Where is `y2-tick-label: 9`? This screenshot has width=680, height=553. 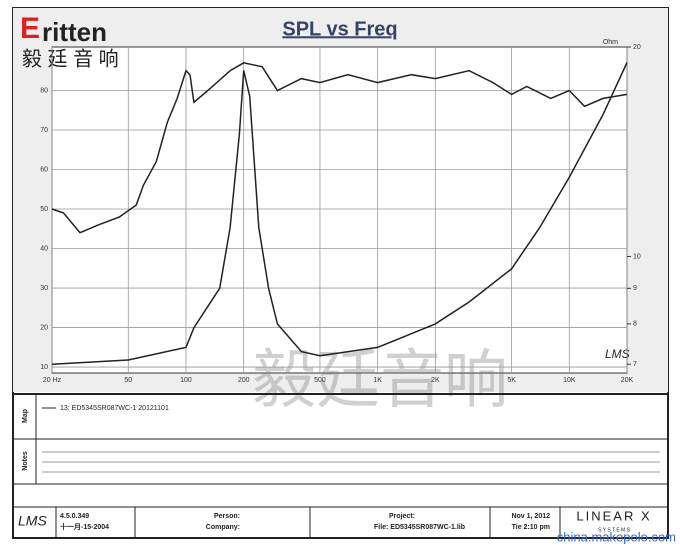
y2-tick-label: 9 is located at coordinates (635, 288).